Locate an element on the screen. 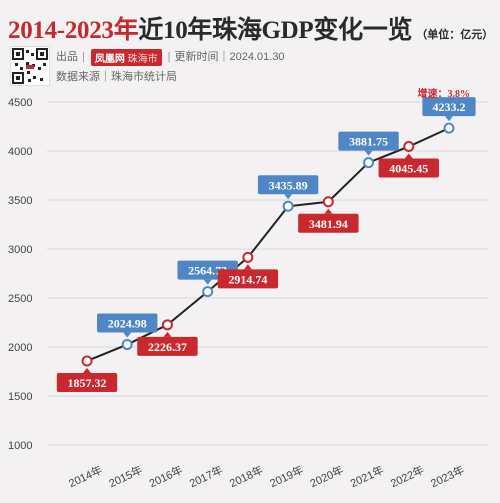 This screenshot has height=503, width=500. data-label-text: 2914.74 is located at coordinates (247, 279).